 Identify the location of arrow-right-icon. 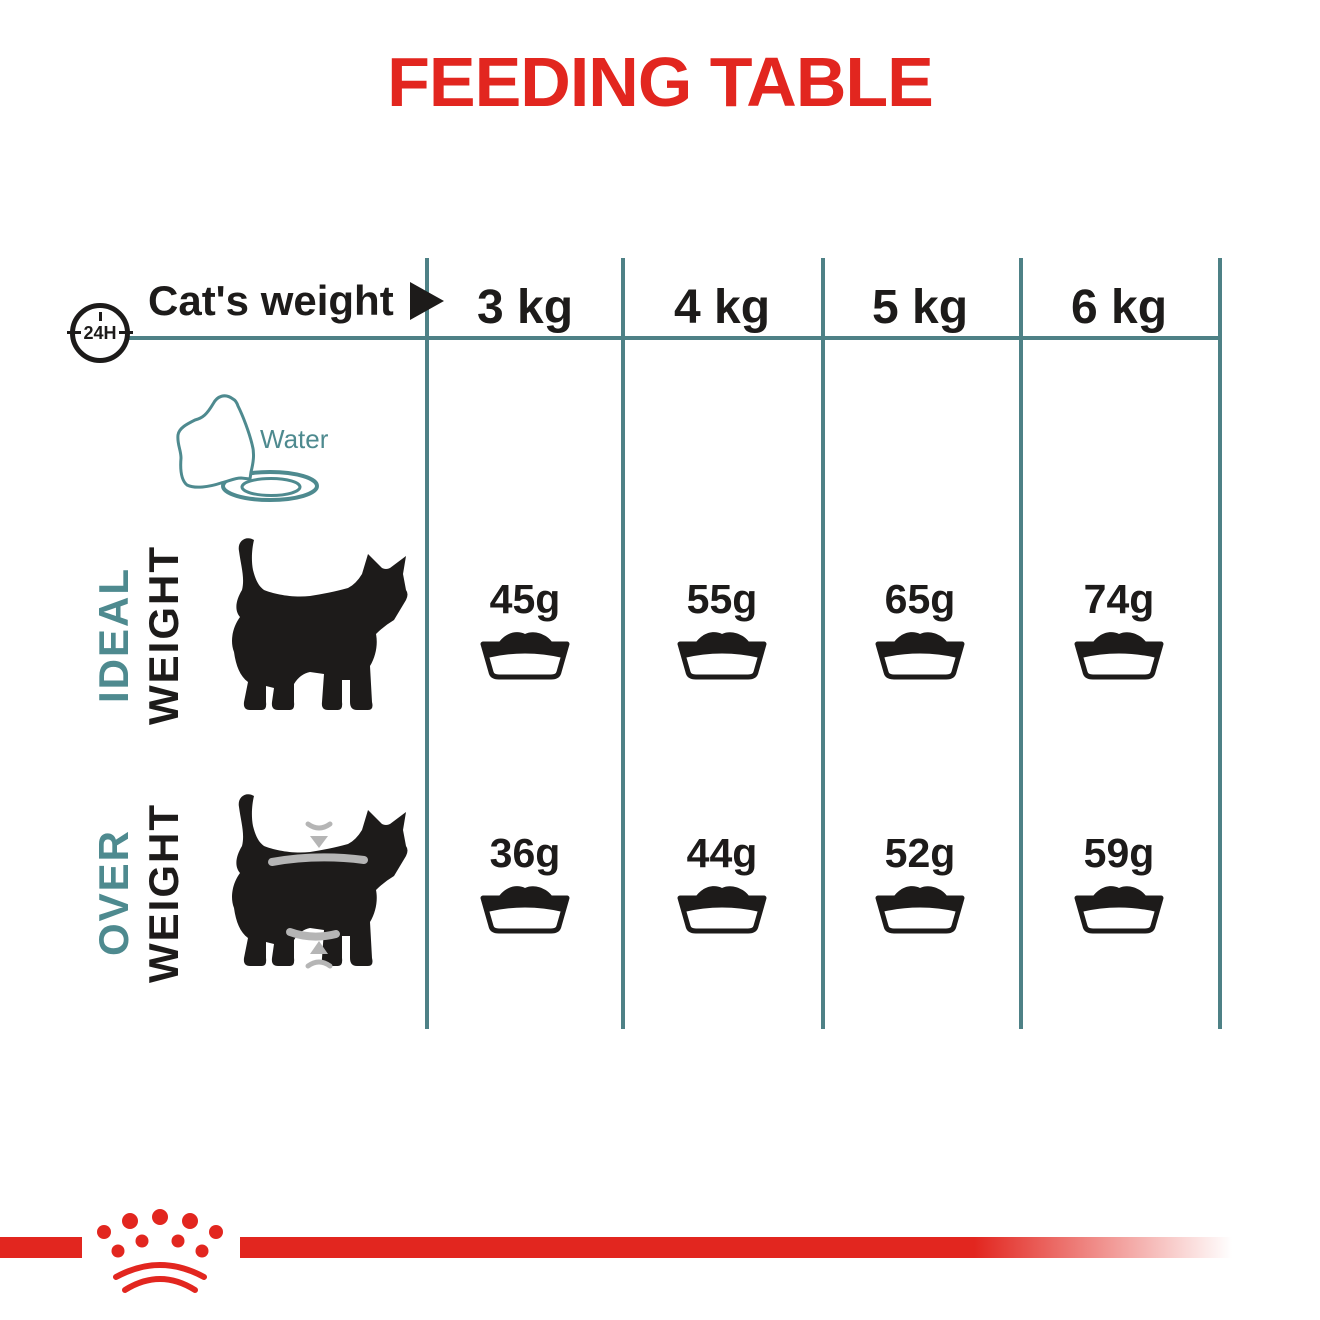
(426, 301).